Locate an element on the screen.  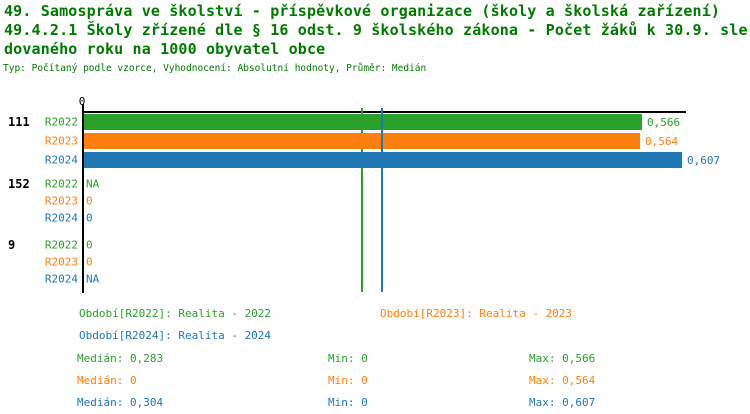
bar-row-152-r2022: 152 R2022 NA is located at coordinates (375, 184).